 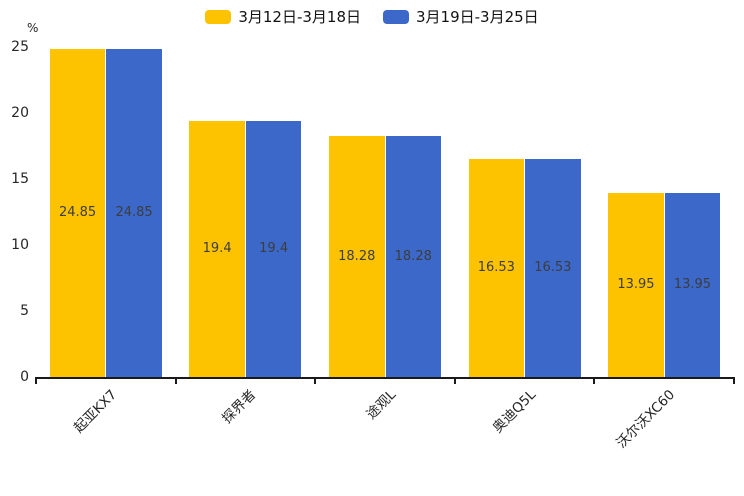 I want to click on x-axis-category-label: 途观L, so click(x=381, y=404).